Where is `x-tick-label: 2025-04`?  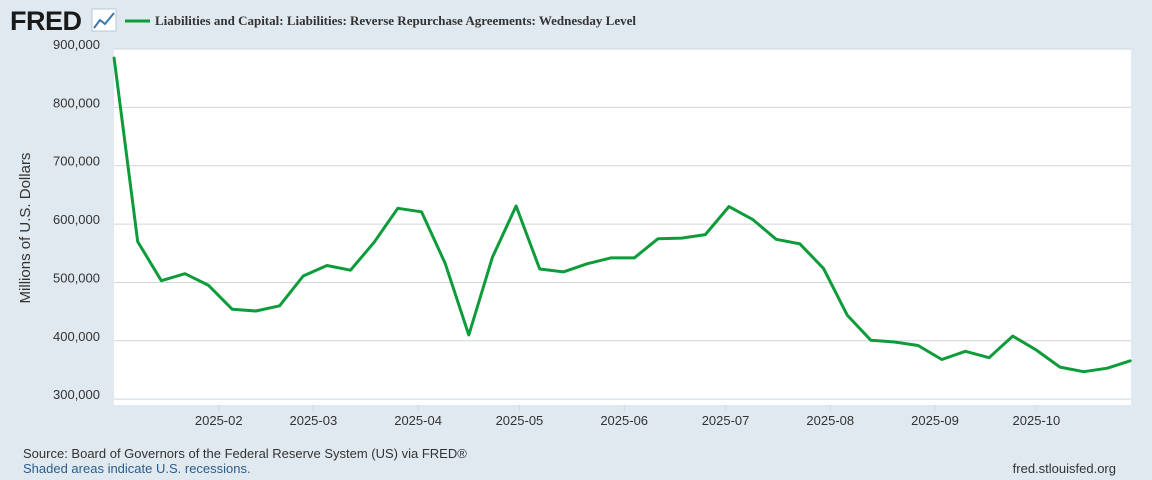 x-tick-label: 2025-04 is located at coordinates (418, 420).